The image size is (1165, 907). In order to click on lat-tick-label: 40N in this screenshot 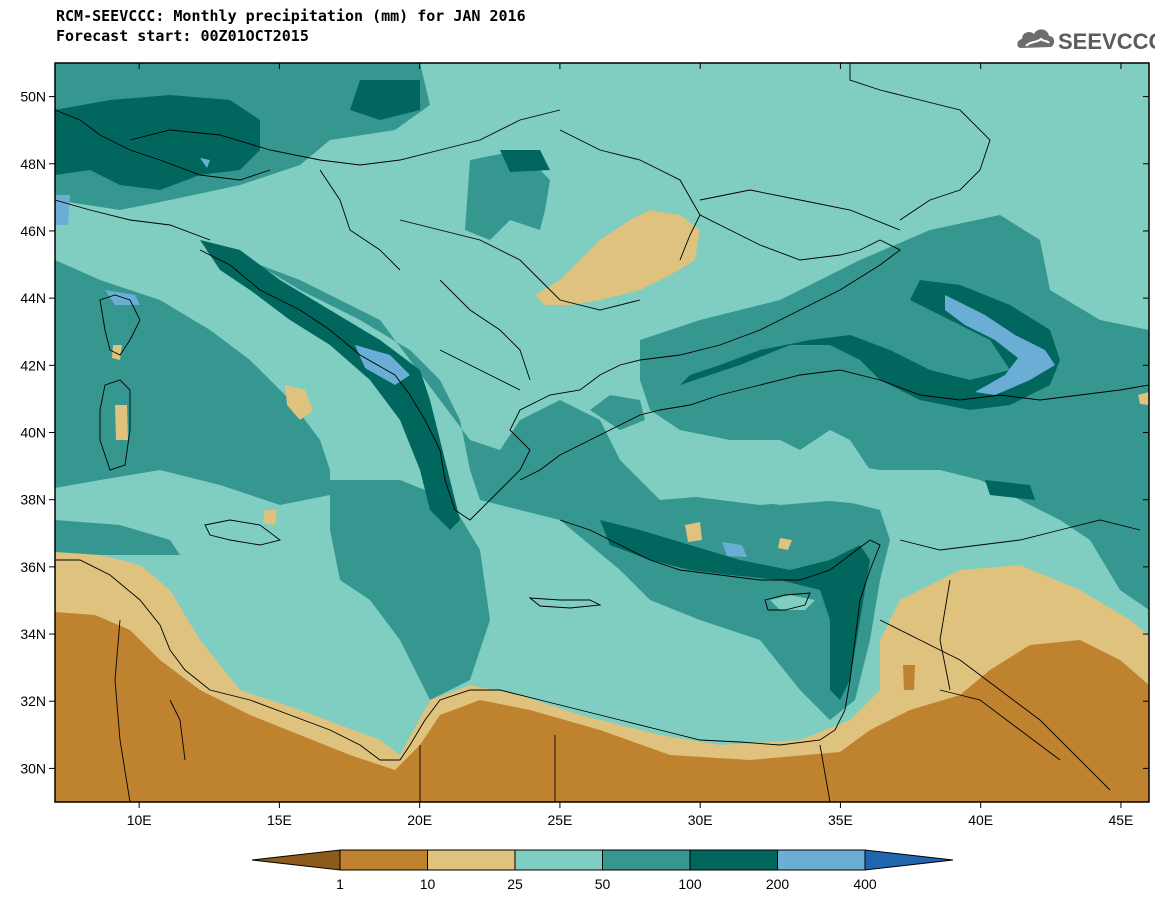, I will do `click(33, 433)`.